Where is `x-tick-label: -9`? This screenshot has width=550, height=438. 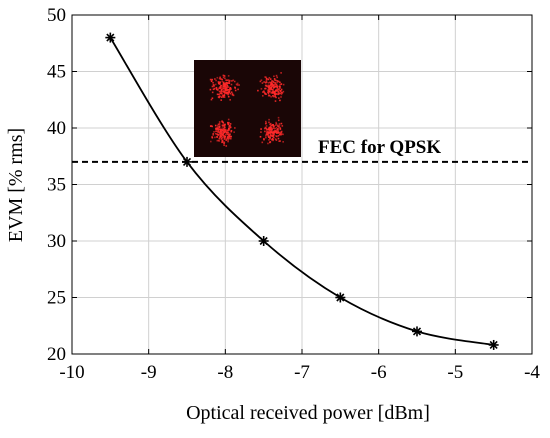
x-tick-label: -9 is located at coordinates (149, 372).